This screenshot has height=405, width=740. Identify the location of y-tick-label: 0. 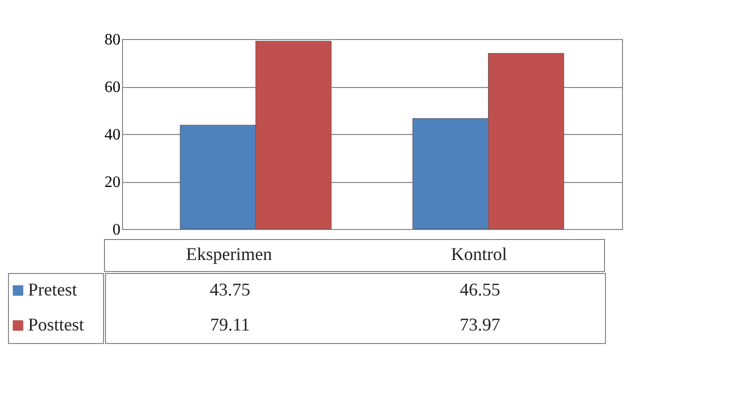
(116, 230).